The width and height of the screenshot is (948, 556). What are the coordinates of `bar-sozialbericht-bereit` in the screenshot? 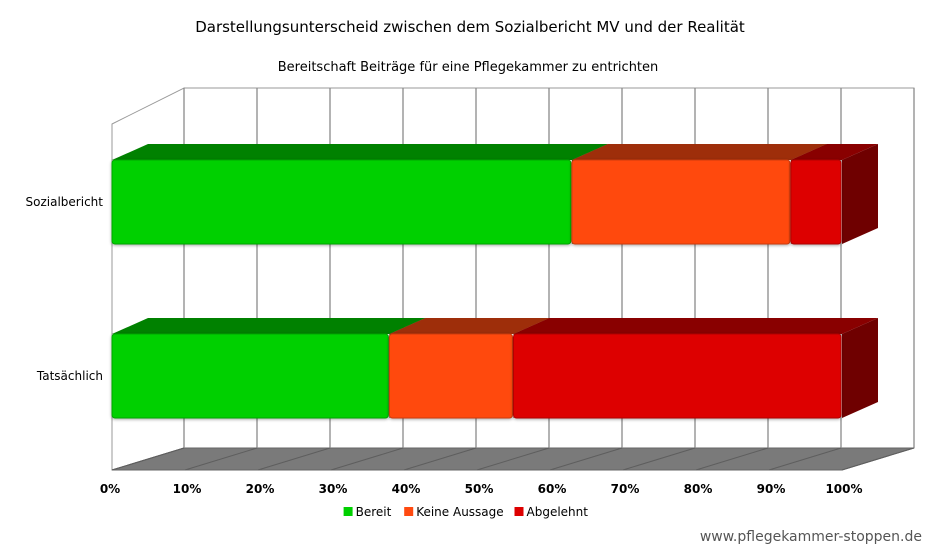 It's located at (359, 194).